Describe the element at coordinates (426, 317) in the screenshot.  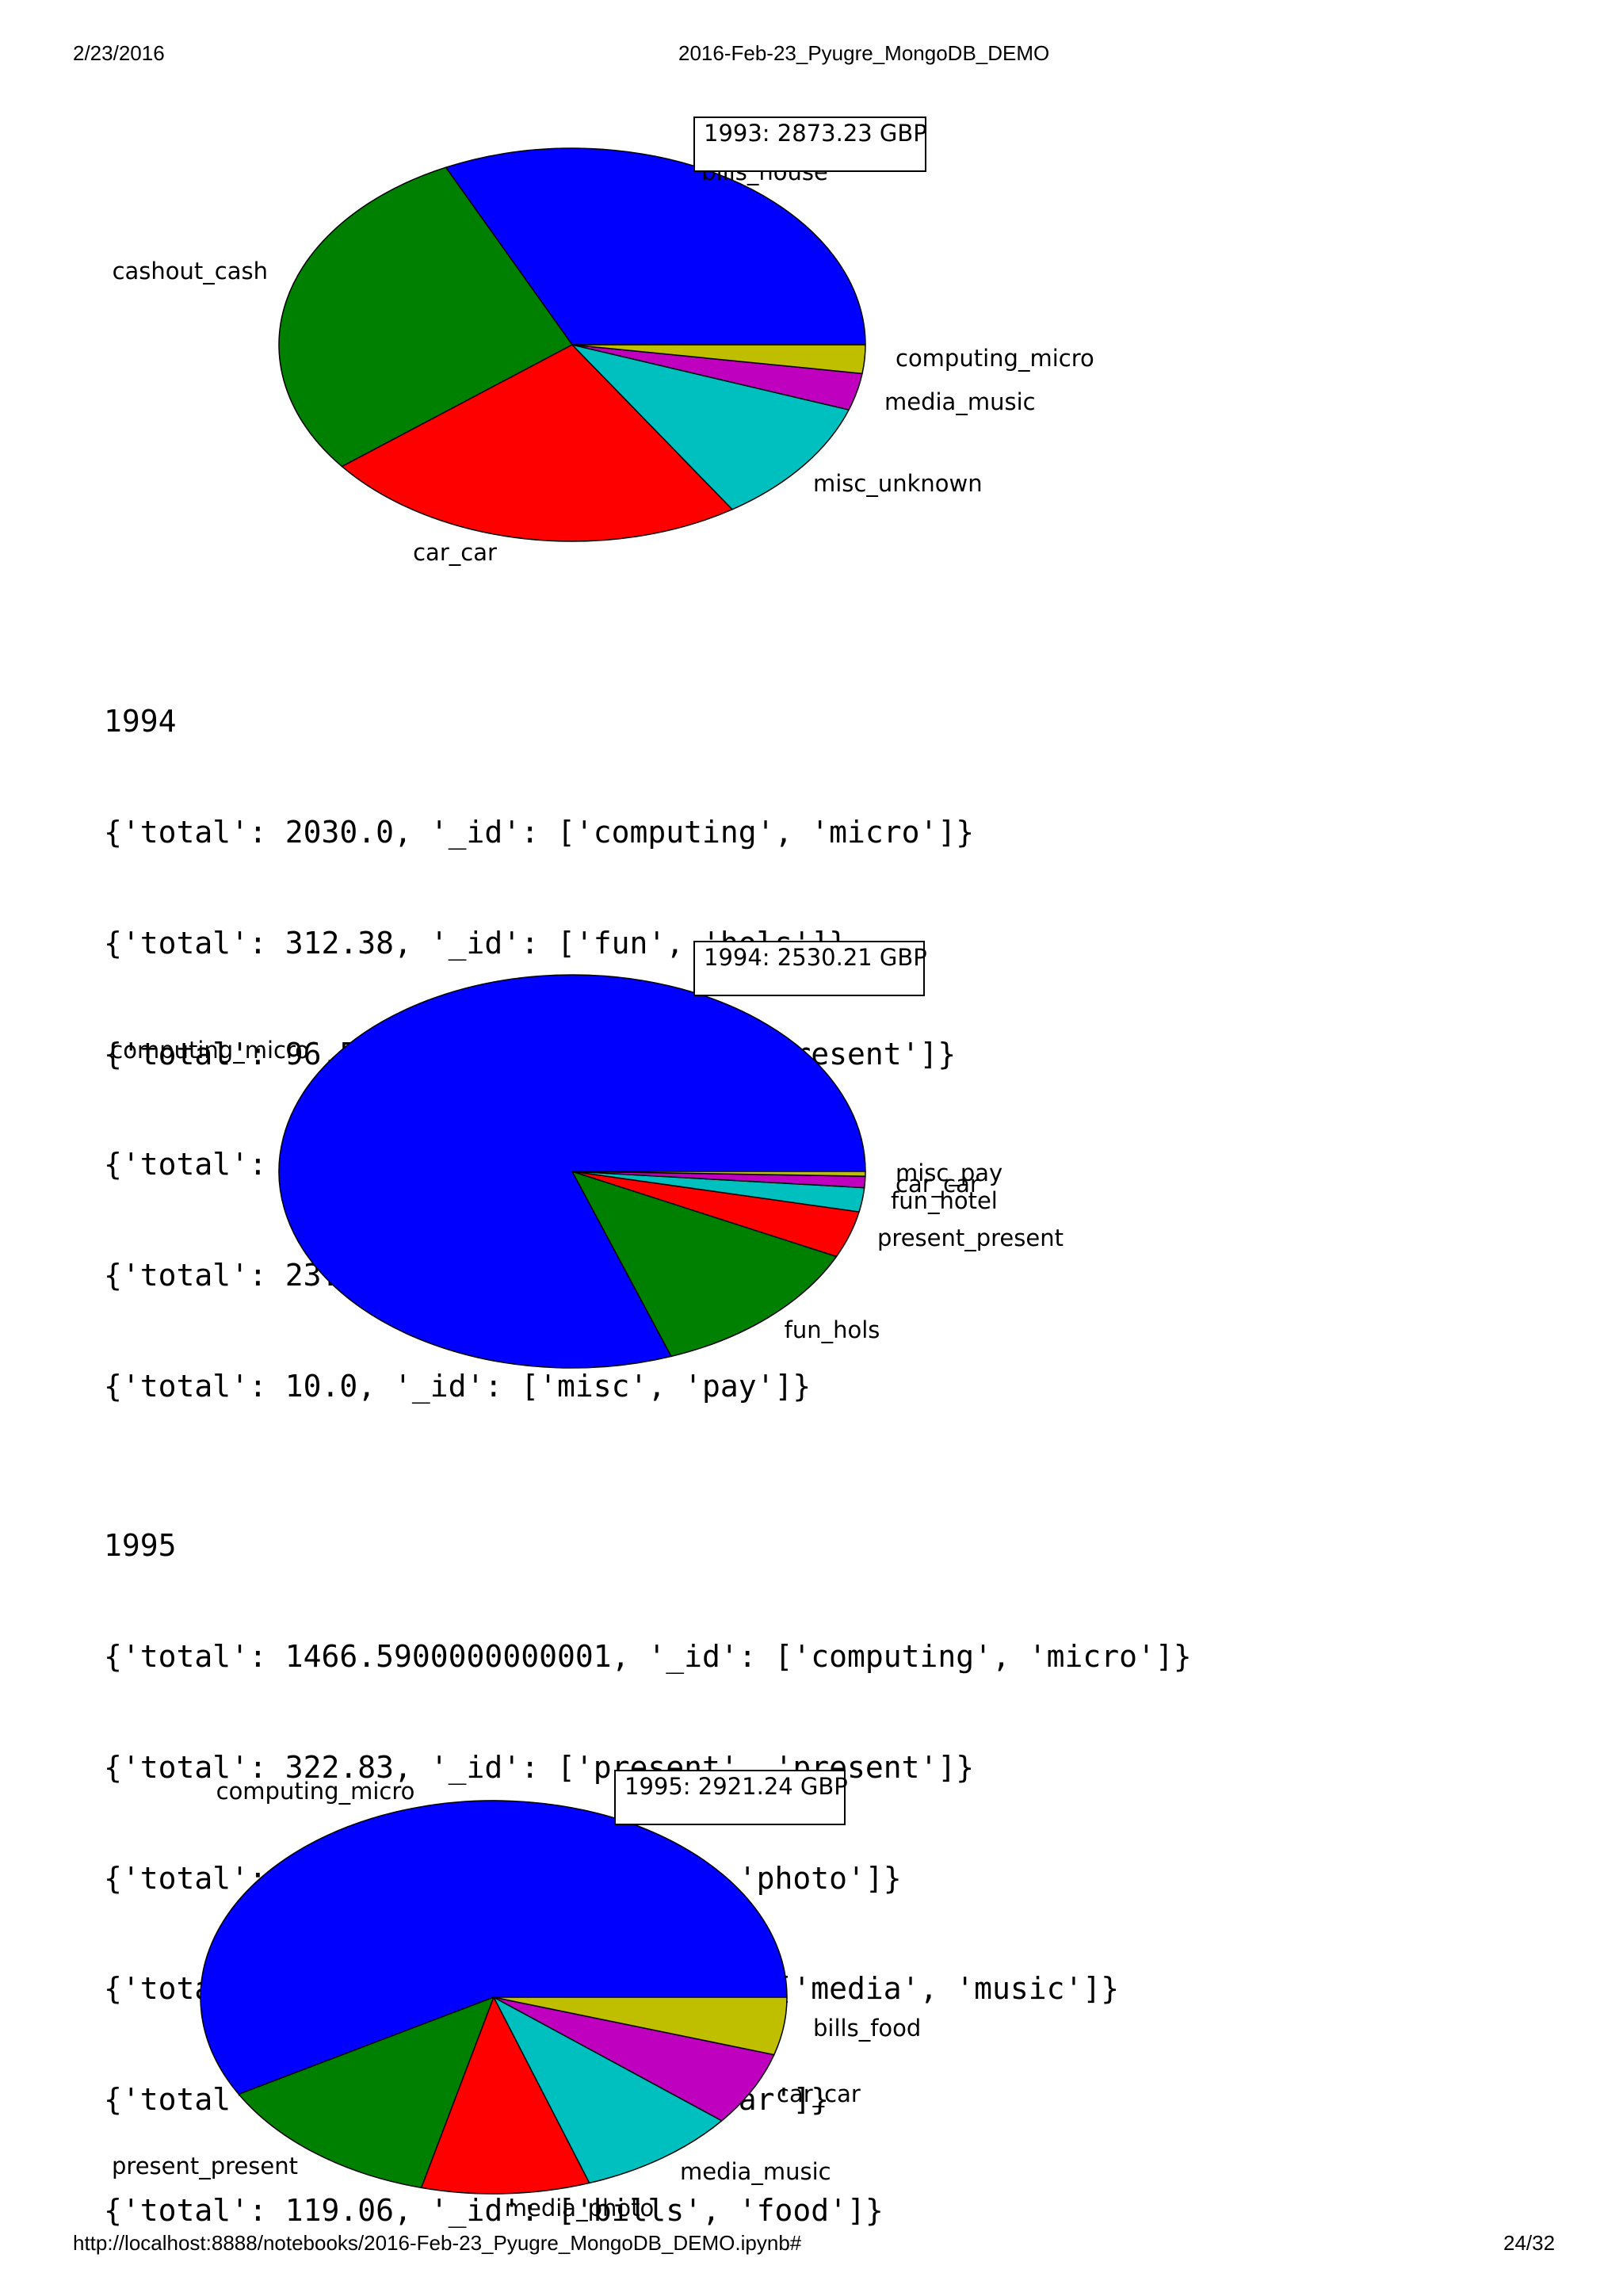
I see `pie-slice-cashout_cash` at that location.